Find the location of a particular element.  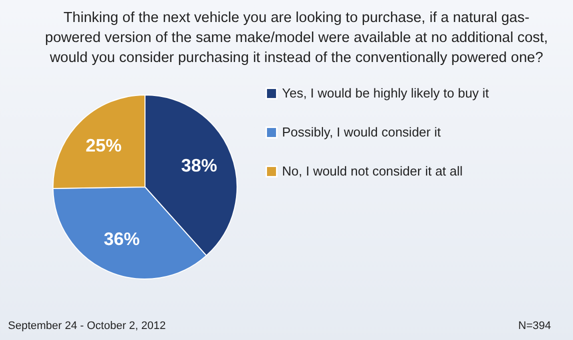

legend-label: Possibly, I would consider it is located at coordinates (362, 132).